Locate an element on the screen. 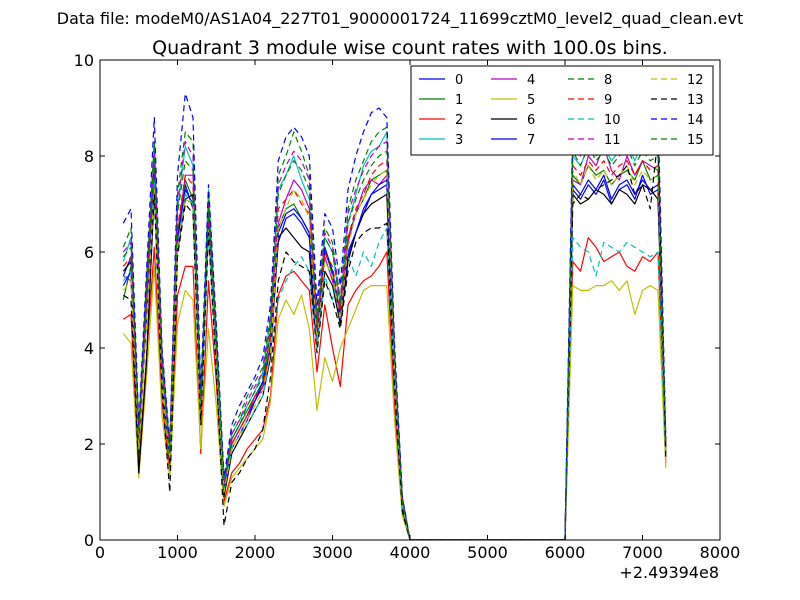 This screenshot has height=600, width=800. legend-label: 15 is located at coordinates (695, 140).